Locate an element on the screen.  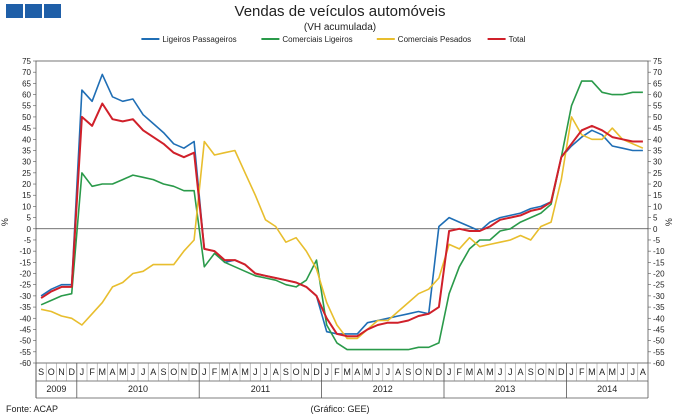
year-tick-label: 2013 is located at coordinates (505, 389).